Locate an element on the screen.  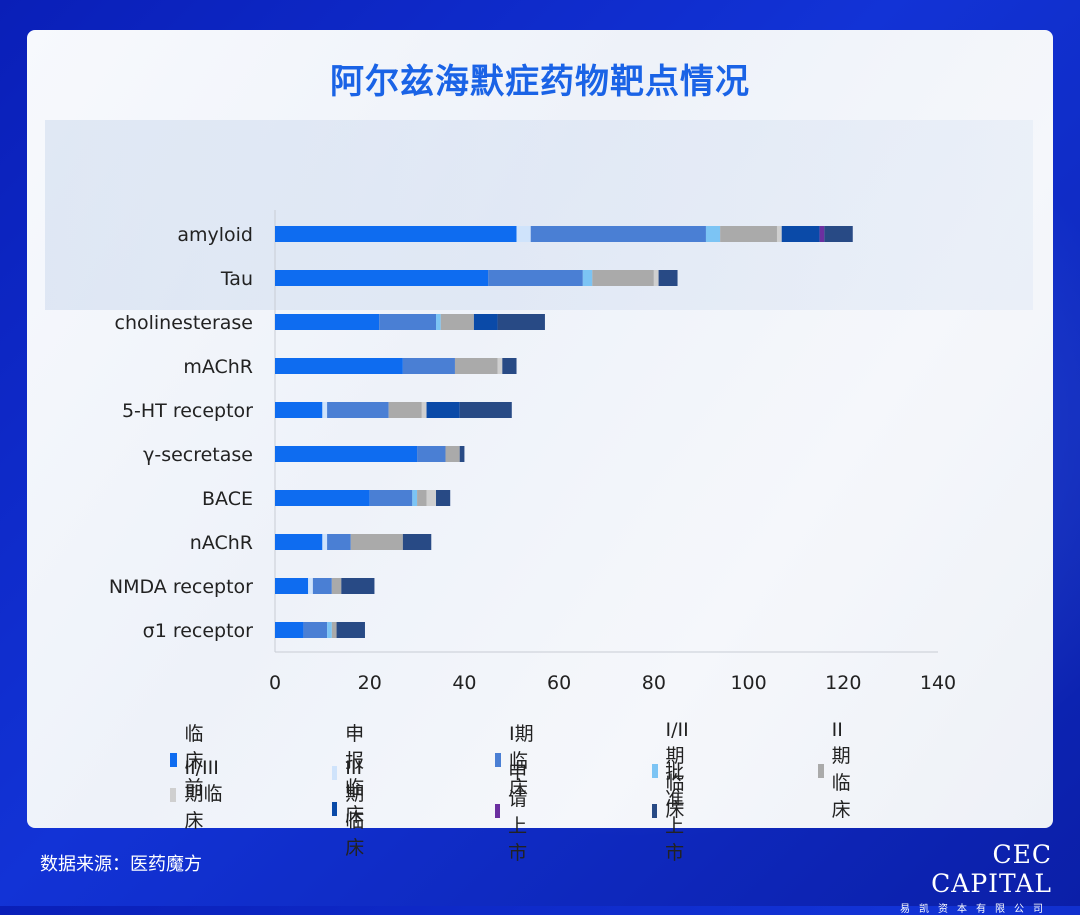
chart-title: 阿尔兹海默症药物靶点情况 is located at coordinates (540, 82).